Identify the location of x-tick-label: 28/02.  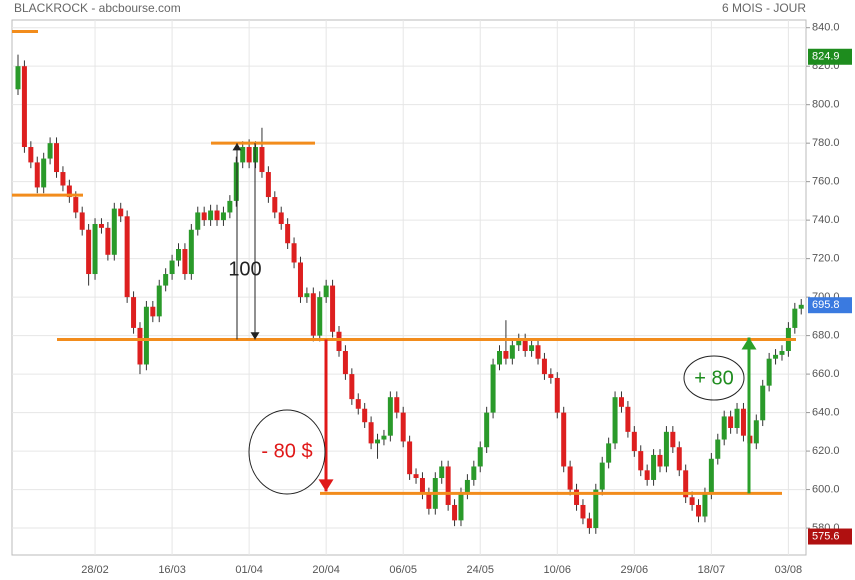
(95, 570).